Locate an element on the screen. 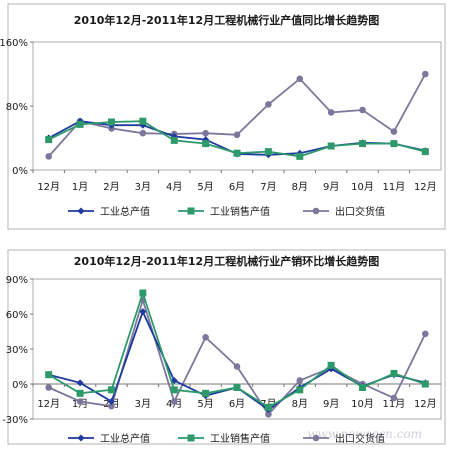  x-tick-label: 4月 is located at coordinates (174, 187).